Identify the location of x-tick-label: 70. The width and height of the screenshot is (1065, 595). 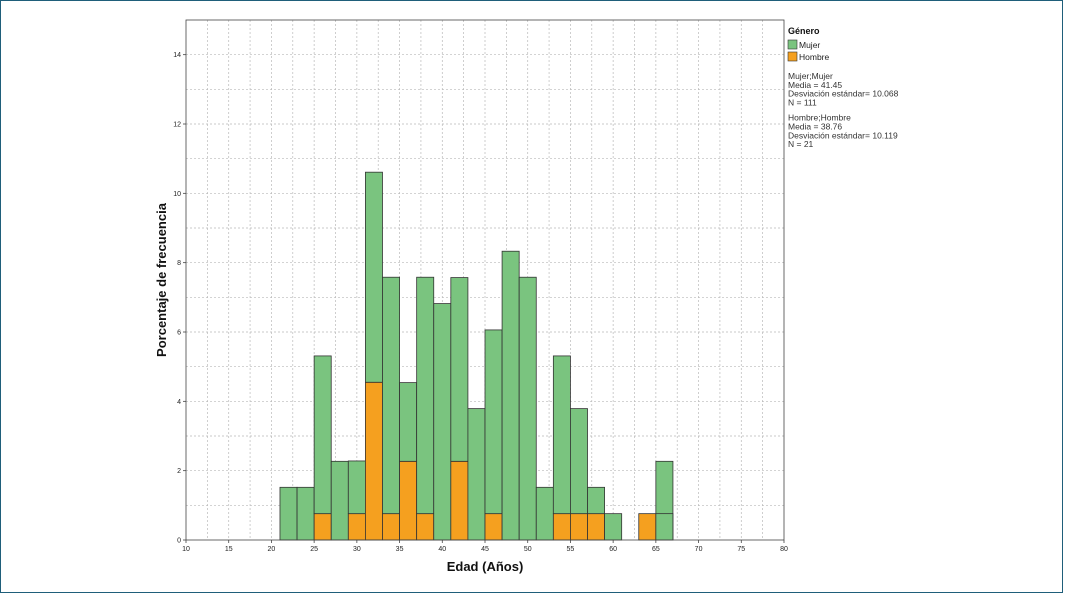
(699, 549).